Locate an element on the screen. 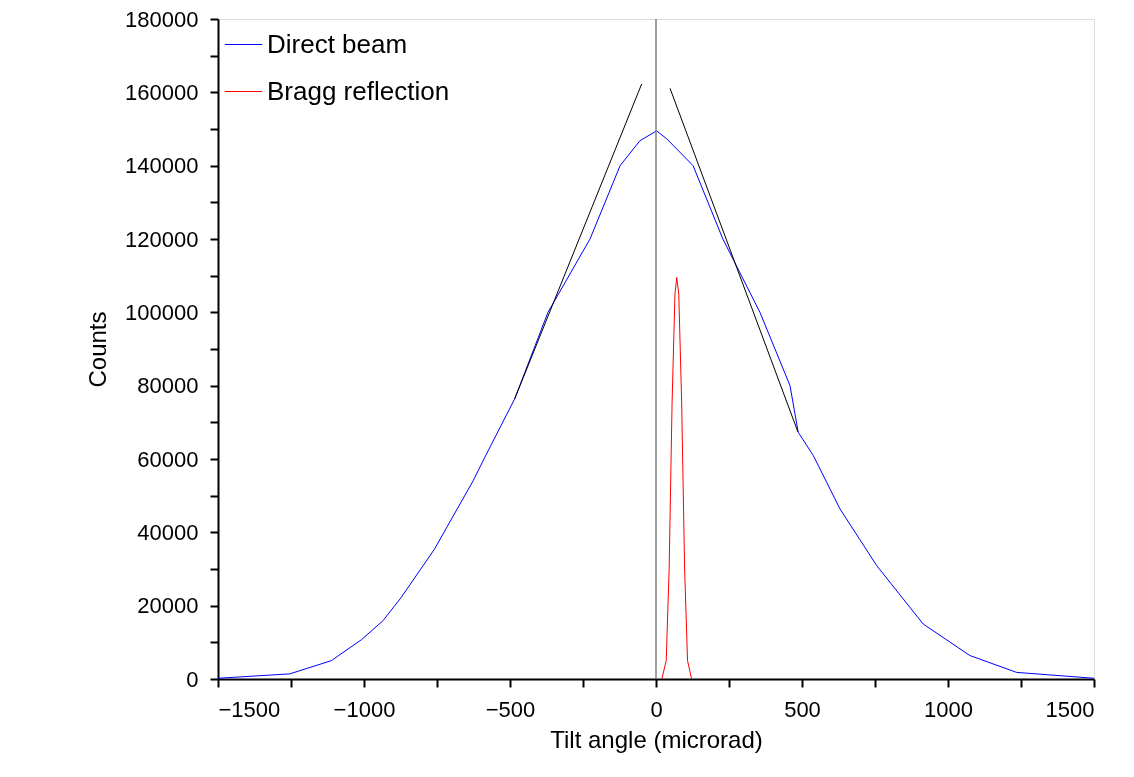 The width and height of the screenshot is (1134, 777). y-tick-label: 180000 is located at coordinates (162, 19).